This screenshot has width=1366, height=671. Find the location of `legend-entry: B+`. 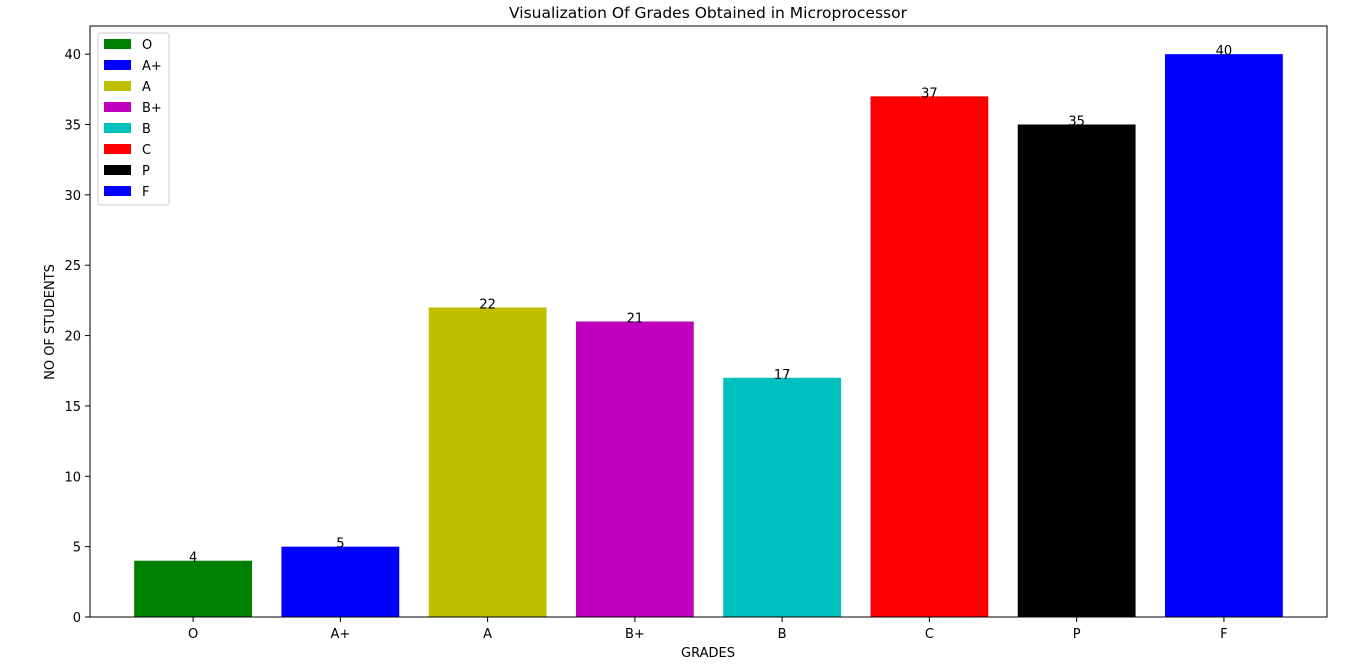

legend-entry: B+ is located at coordinates (152, 108).